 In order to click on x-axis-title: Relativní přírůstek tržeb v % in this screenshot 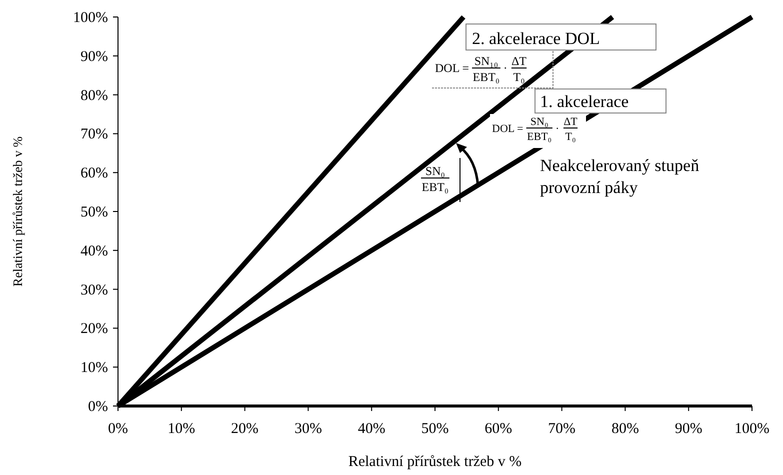, I will do `click(435, 462)`.